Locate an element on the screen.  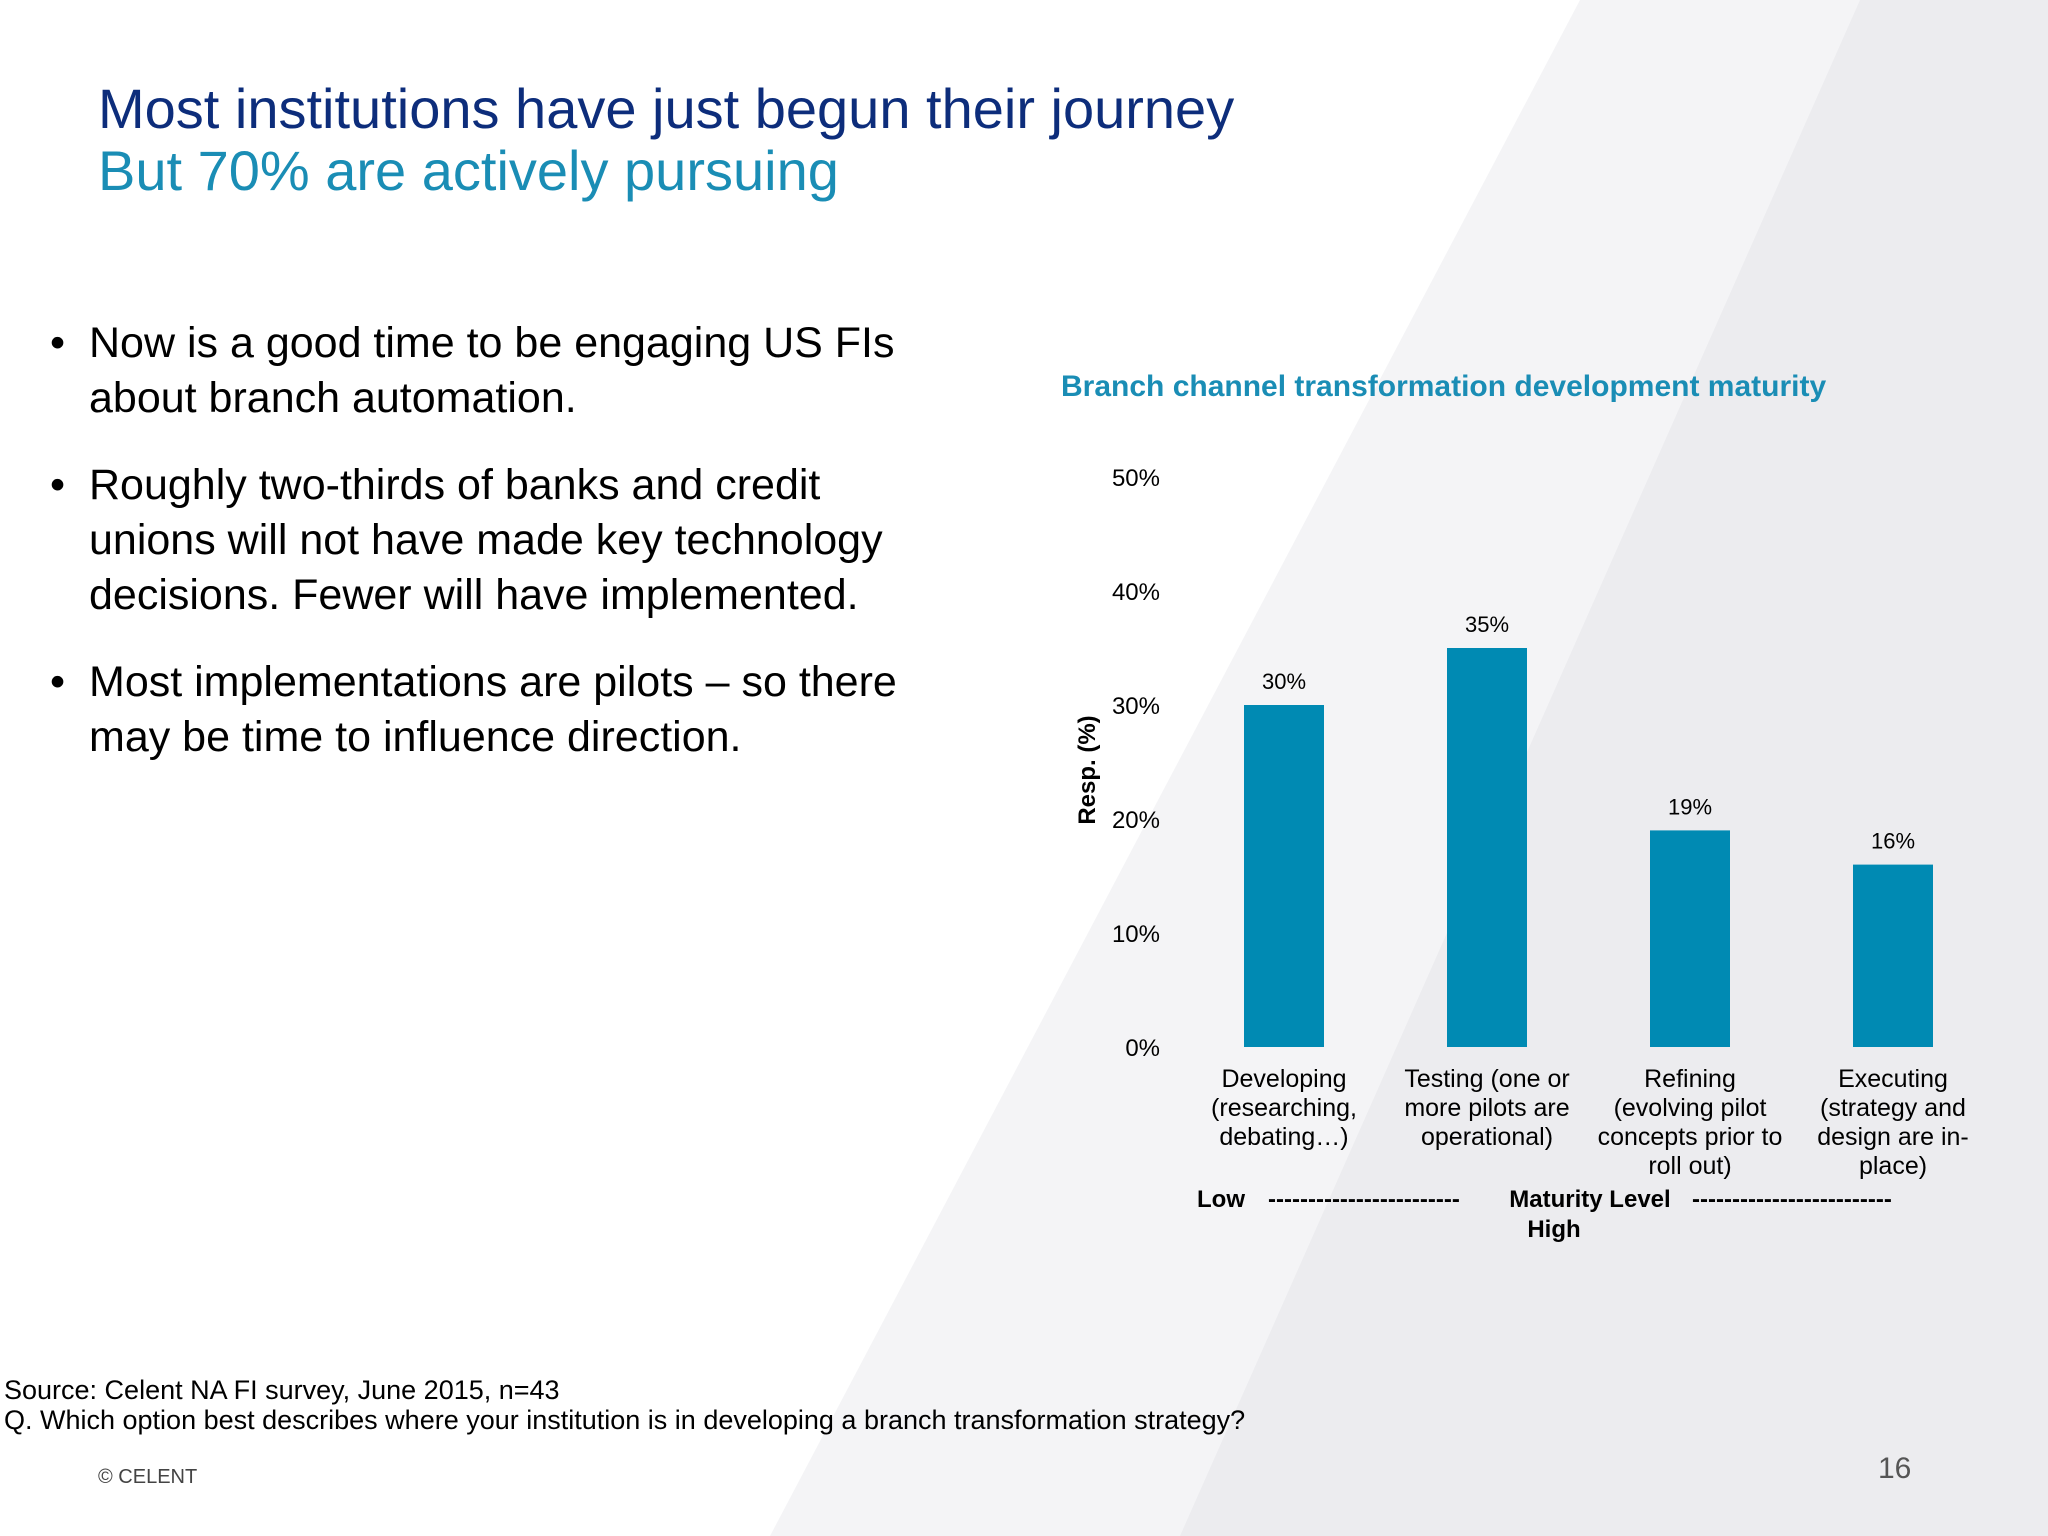
bullet-line: decisions. Fewer will have implemented. is located at coordinates (474, 595).